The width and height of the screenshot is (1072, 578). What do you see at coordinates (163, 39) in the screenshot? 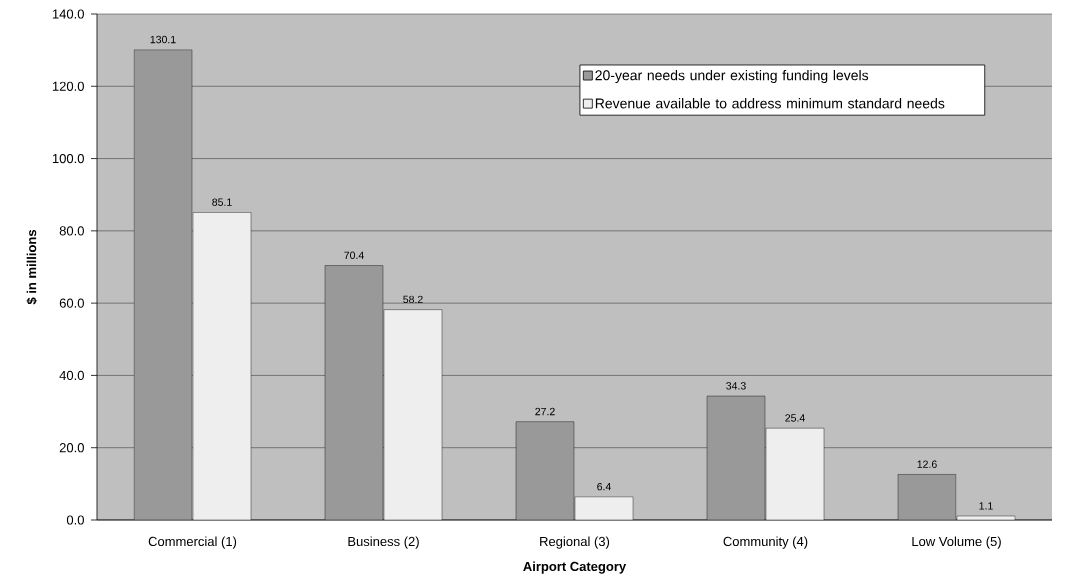
I see `data-label: 130.1` at bounding box center [163, 39].